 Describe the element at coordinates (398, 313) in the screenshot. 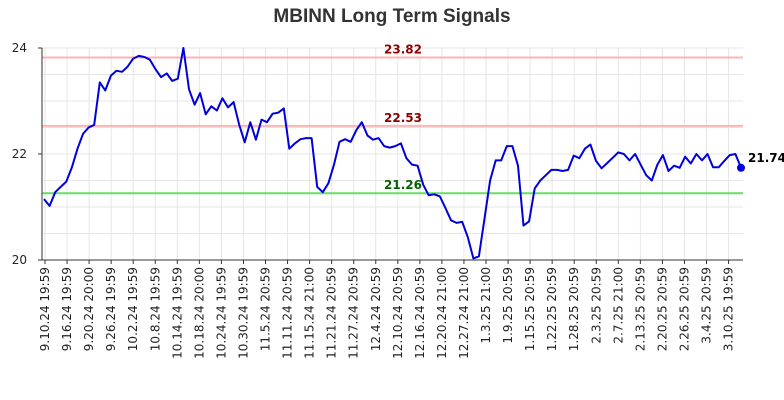

I see `x-tick-label: 12.10.24 20:59` at that location.